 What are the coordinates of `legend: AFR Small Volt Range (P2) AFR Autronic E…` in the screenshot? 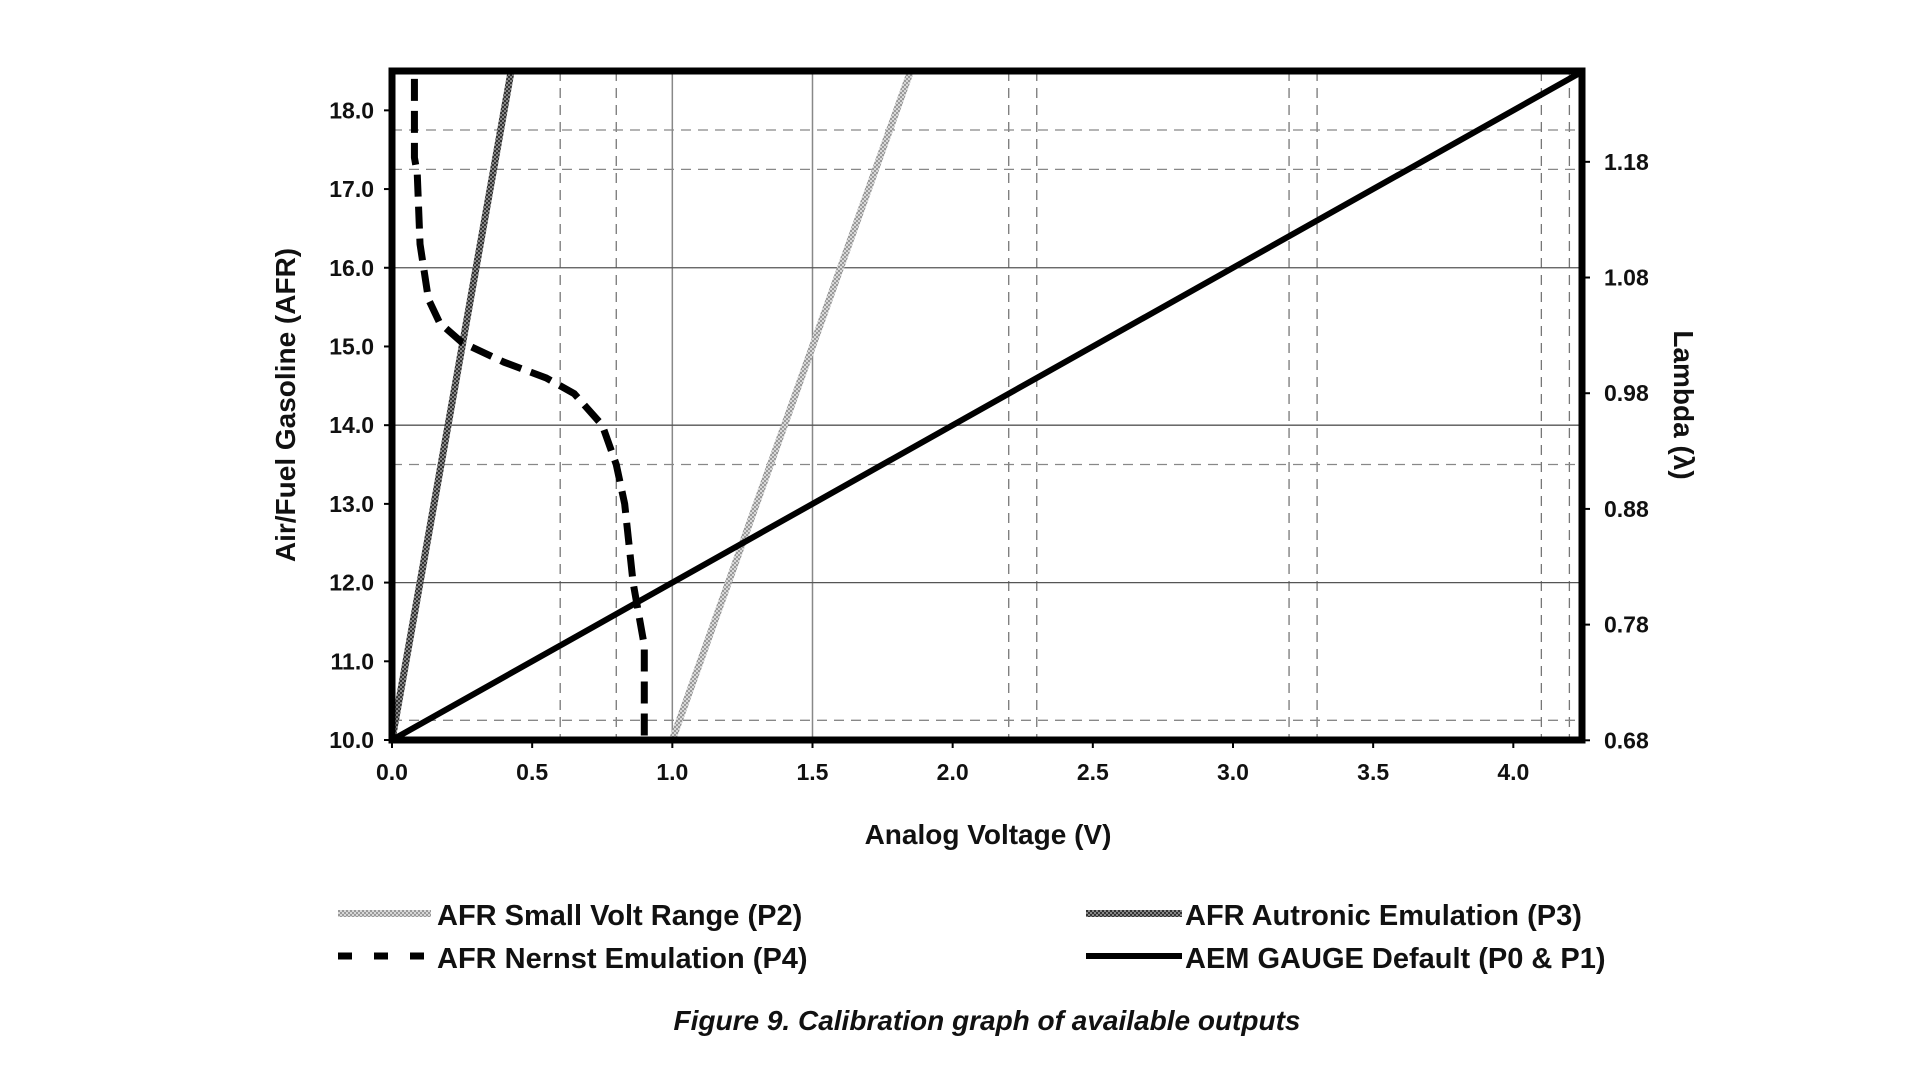 It's located at (972, 937).